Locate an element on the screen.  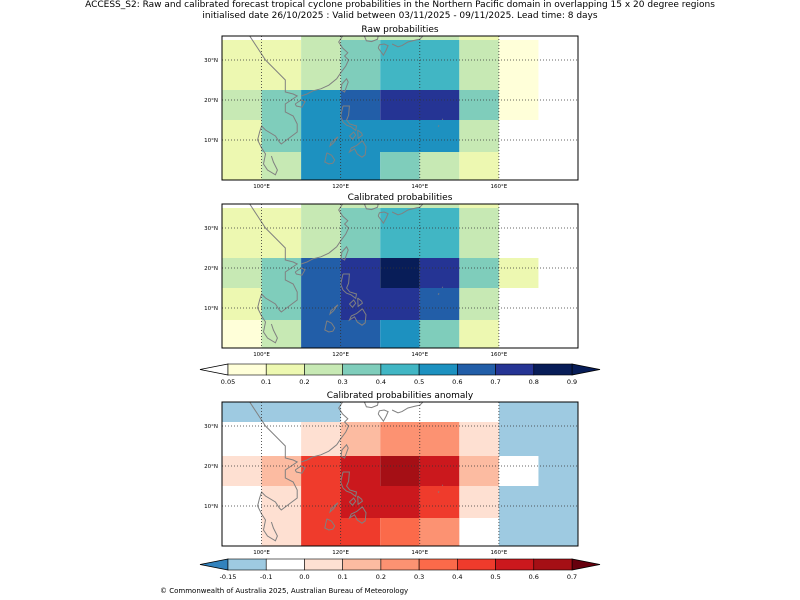
lon-tick-label: 100°E is located at coordinates (261, 553).